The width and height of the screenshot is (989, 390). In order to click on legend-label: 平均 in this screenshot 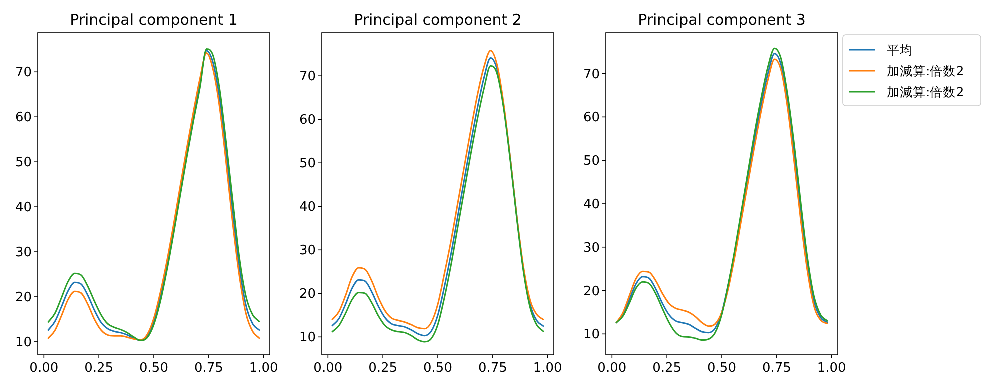, I will do `click(900, 50)`.